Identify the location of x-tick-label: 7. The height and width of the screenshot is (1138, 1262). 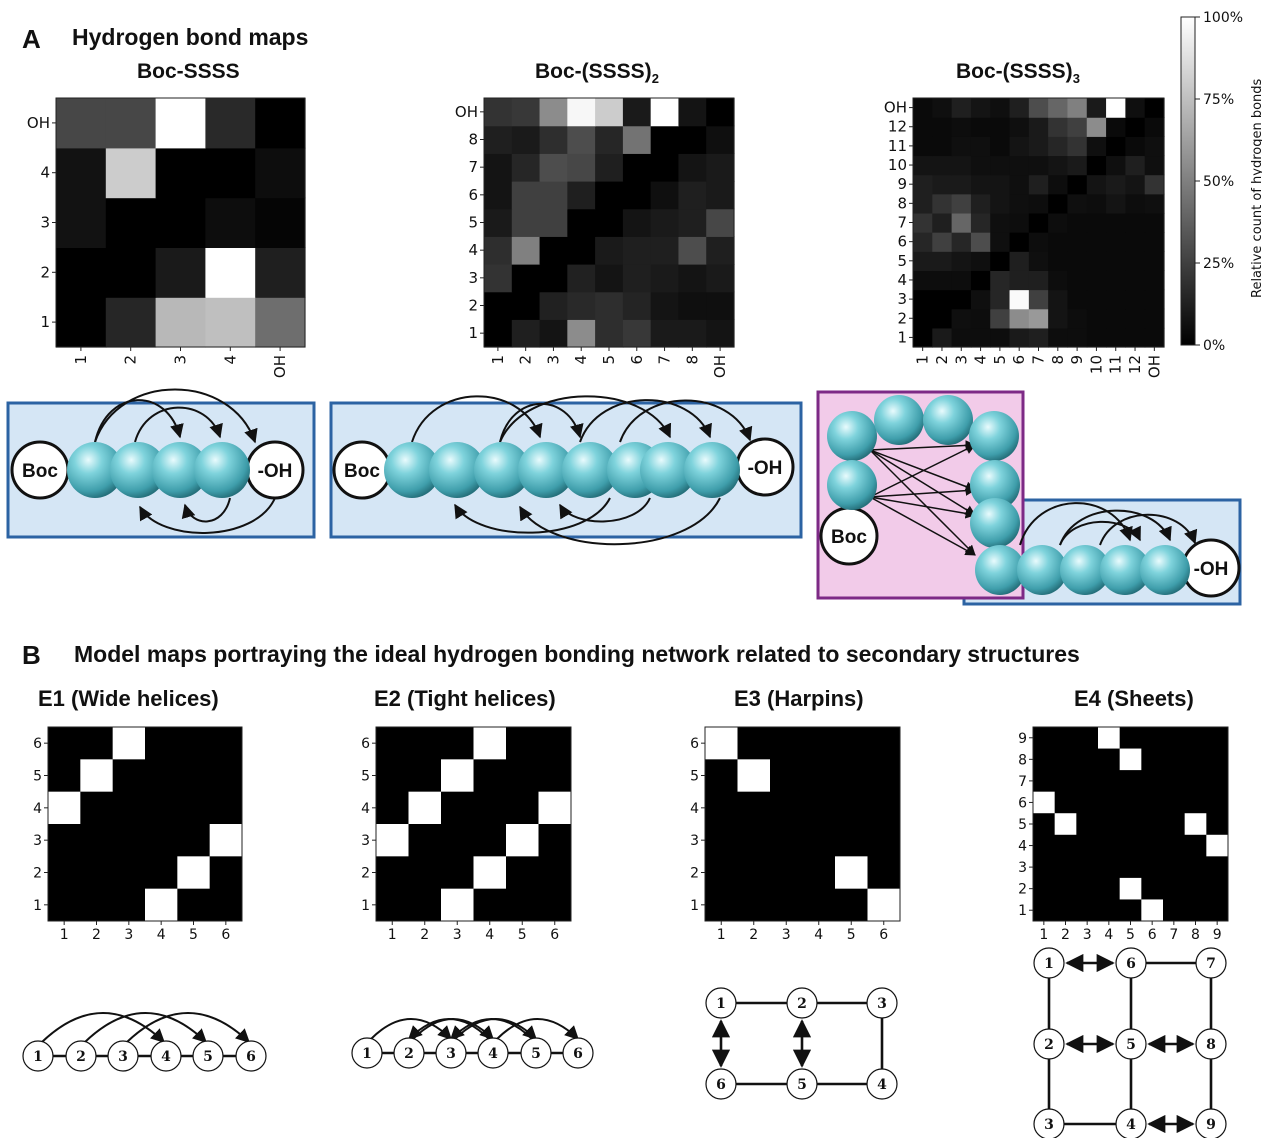
(665, 360).